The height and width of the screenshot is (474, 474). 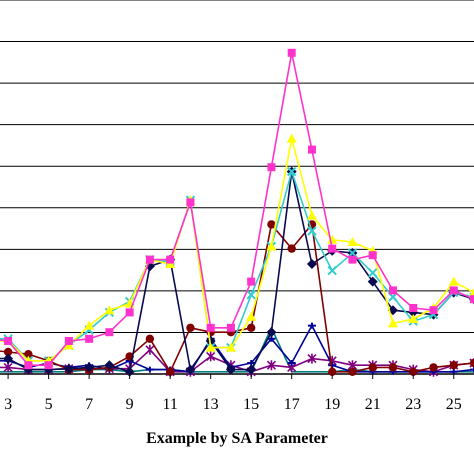 What do you see at coordinates (237, 438) in the screenshot?
I see `x-axis-title: Example by SA Parameter` at bounding box center [237, 438].